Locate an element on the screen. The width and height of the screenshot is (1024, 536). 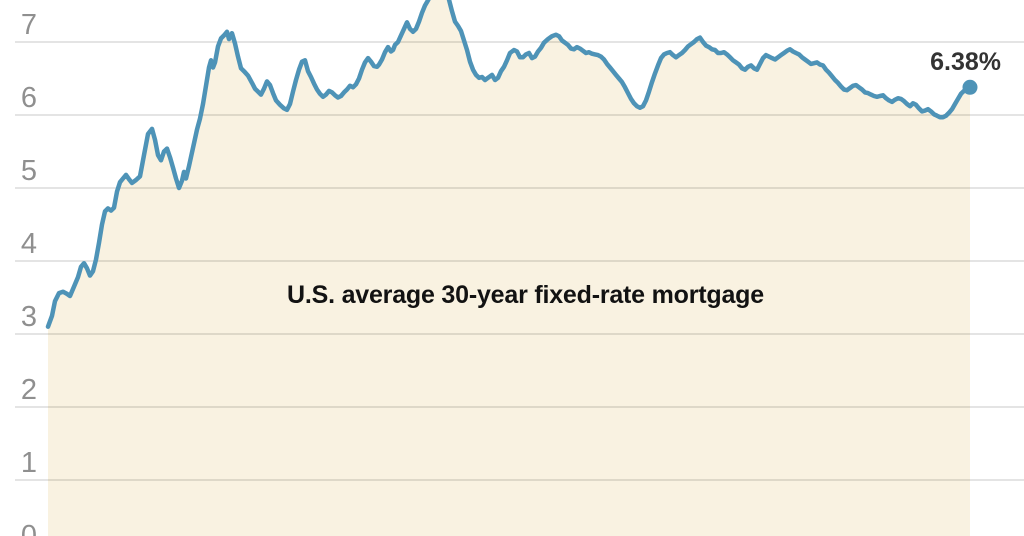
y-axis-tick-label: 0 is located at coordinates (28, 528).